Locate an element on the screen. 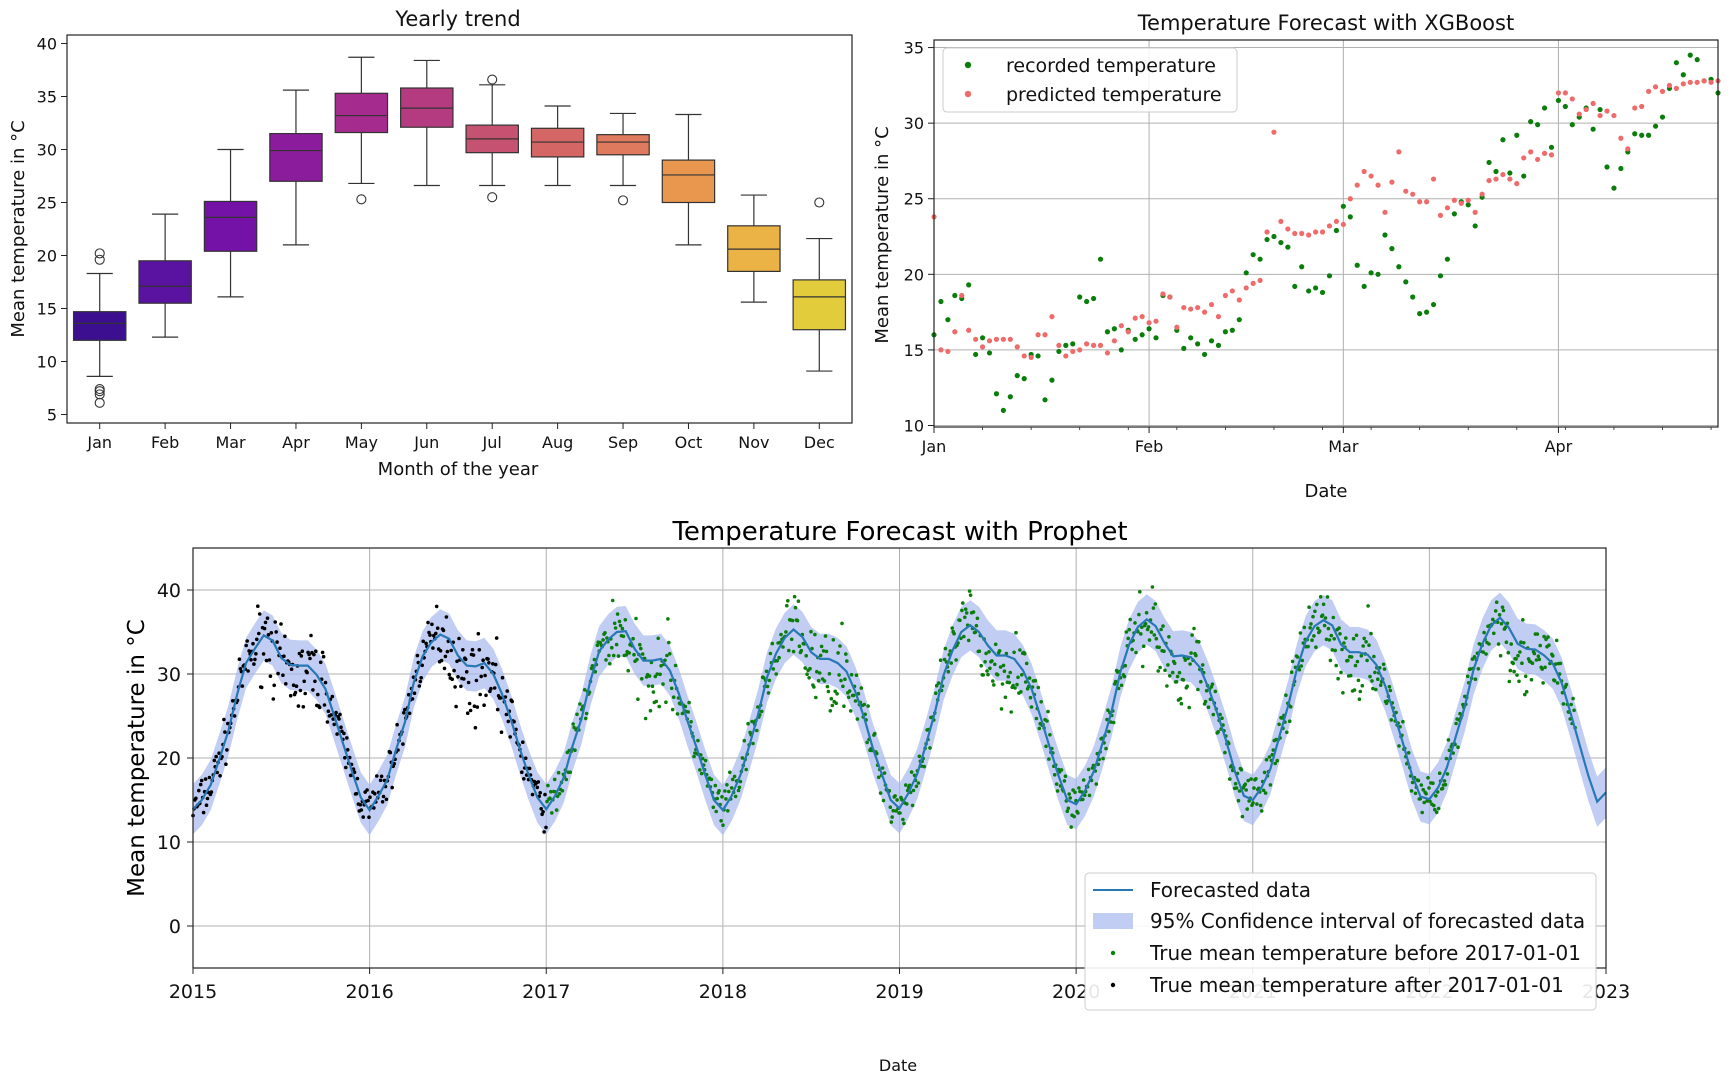 The height and width of the screenshot is (1080, 1728). prophet-legend-before-marker is located at coordinates (1113, 953).